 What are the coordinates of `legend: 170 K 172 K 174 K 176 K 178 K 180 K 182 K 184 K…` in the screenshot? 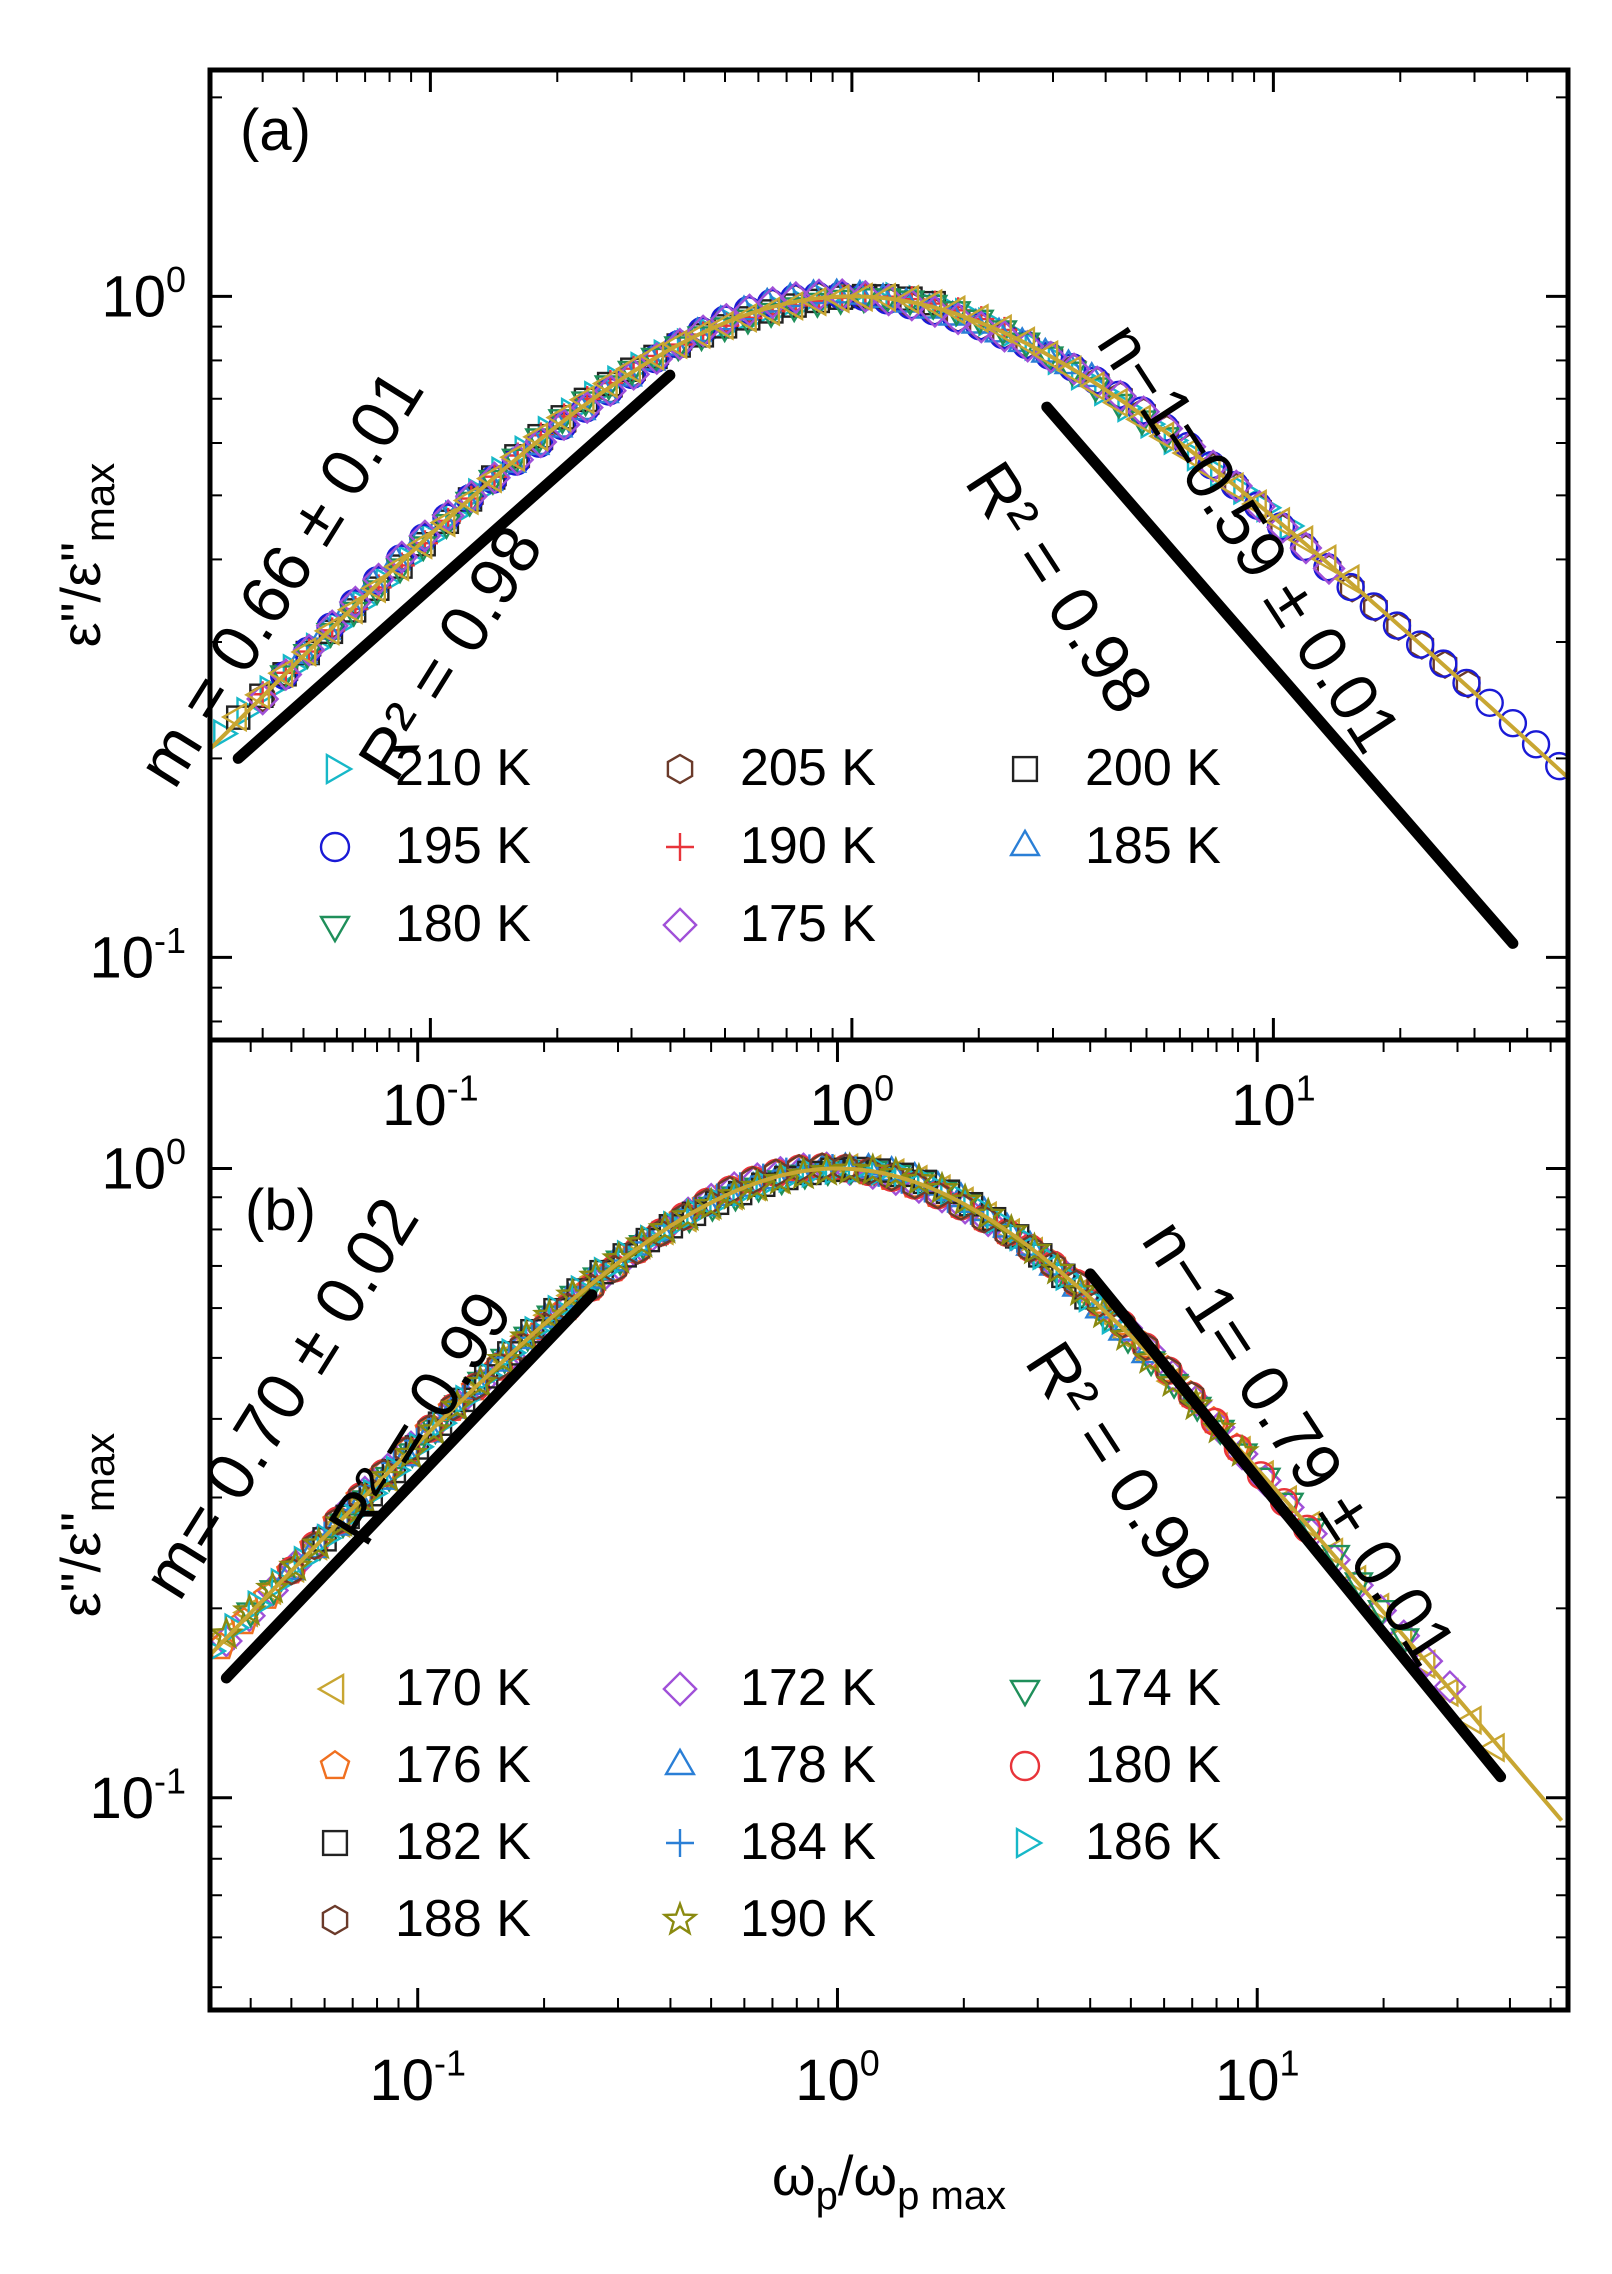 It's located at (768, 1803).